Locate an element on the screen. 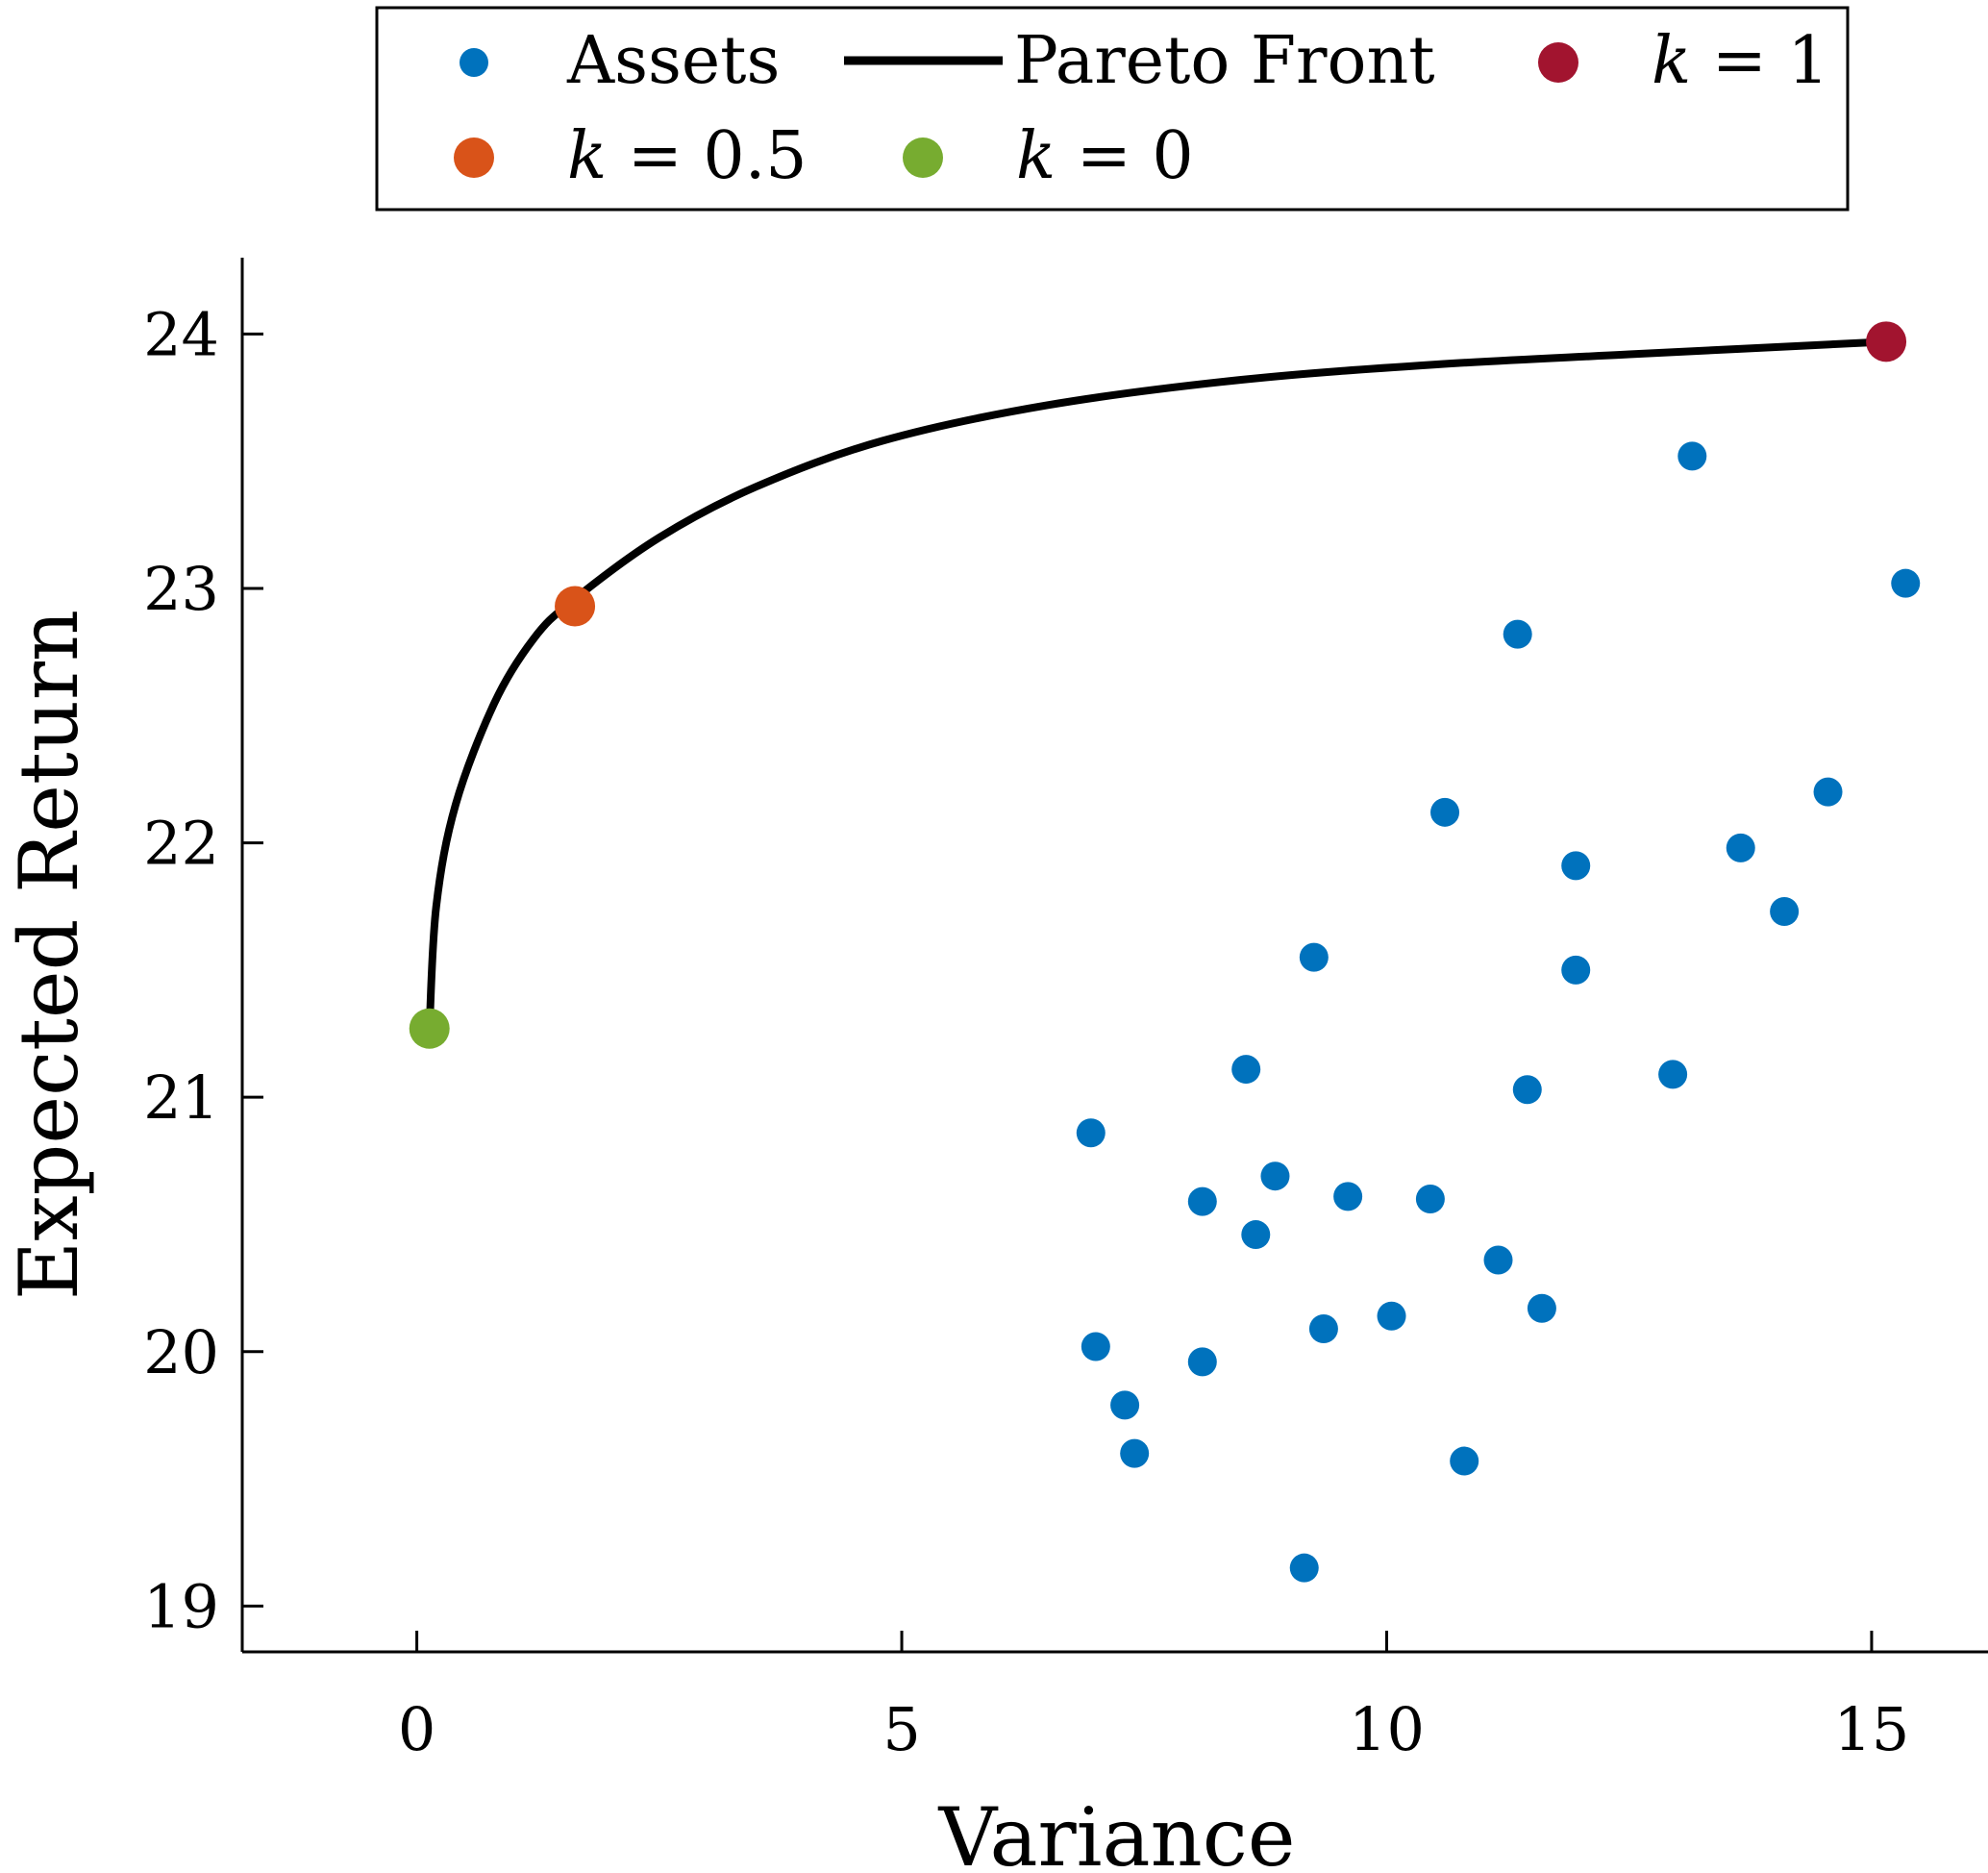 This screenshot has height=1873, width=1988. x-axis-title: Variance is located at coordinates (1117, 1831).